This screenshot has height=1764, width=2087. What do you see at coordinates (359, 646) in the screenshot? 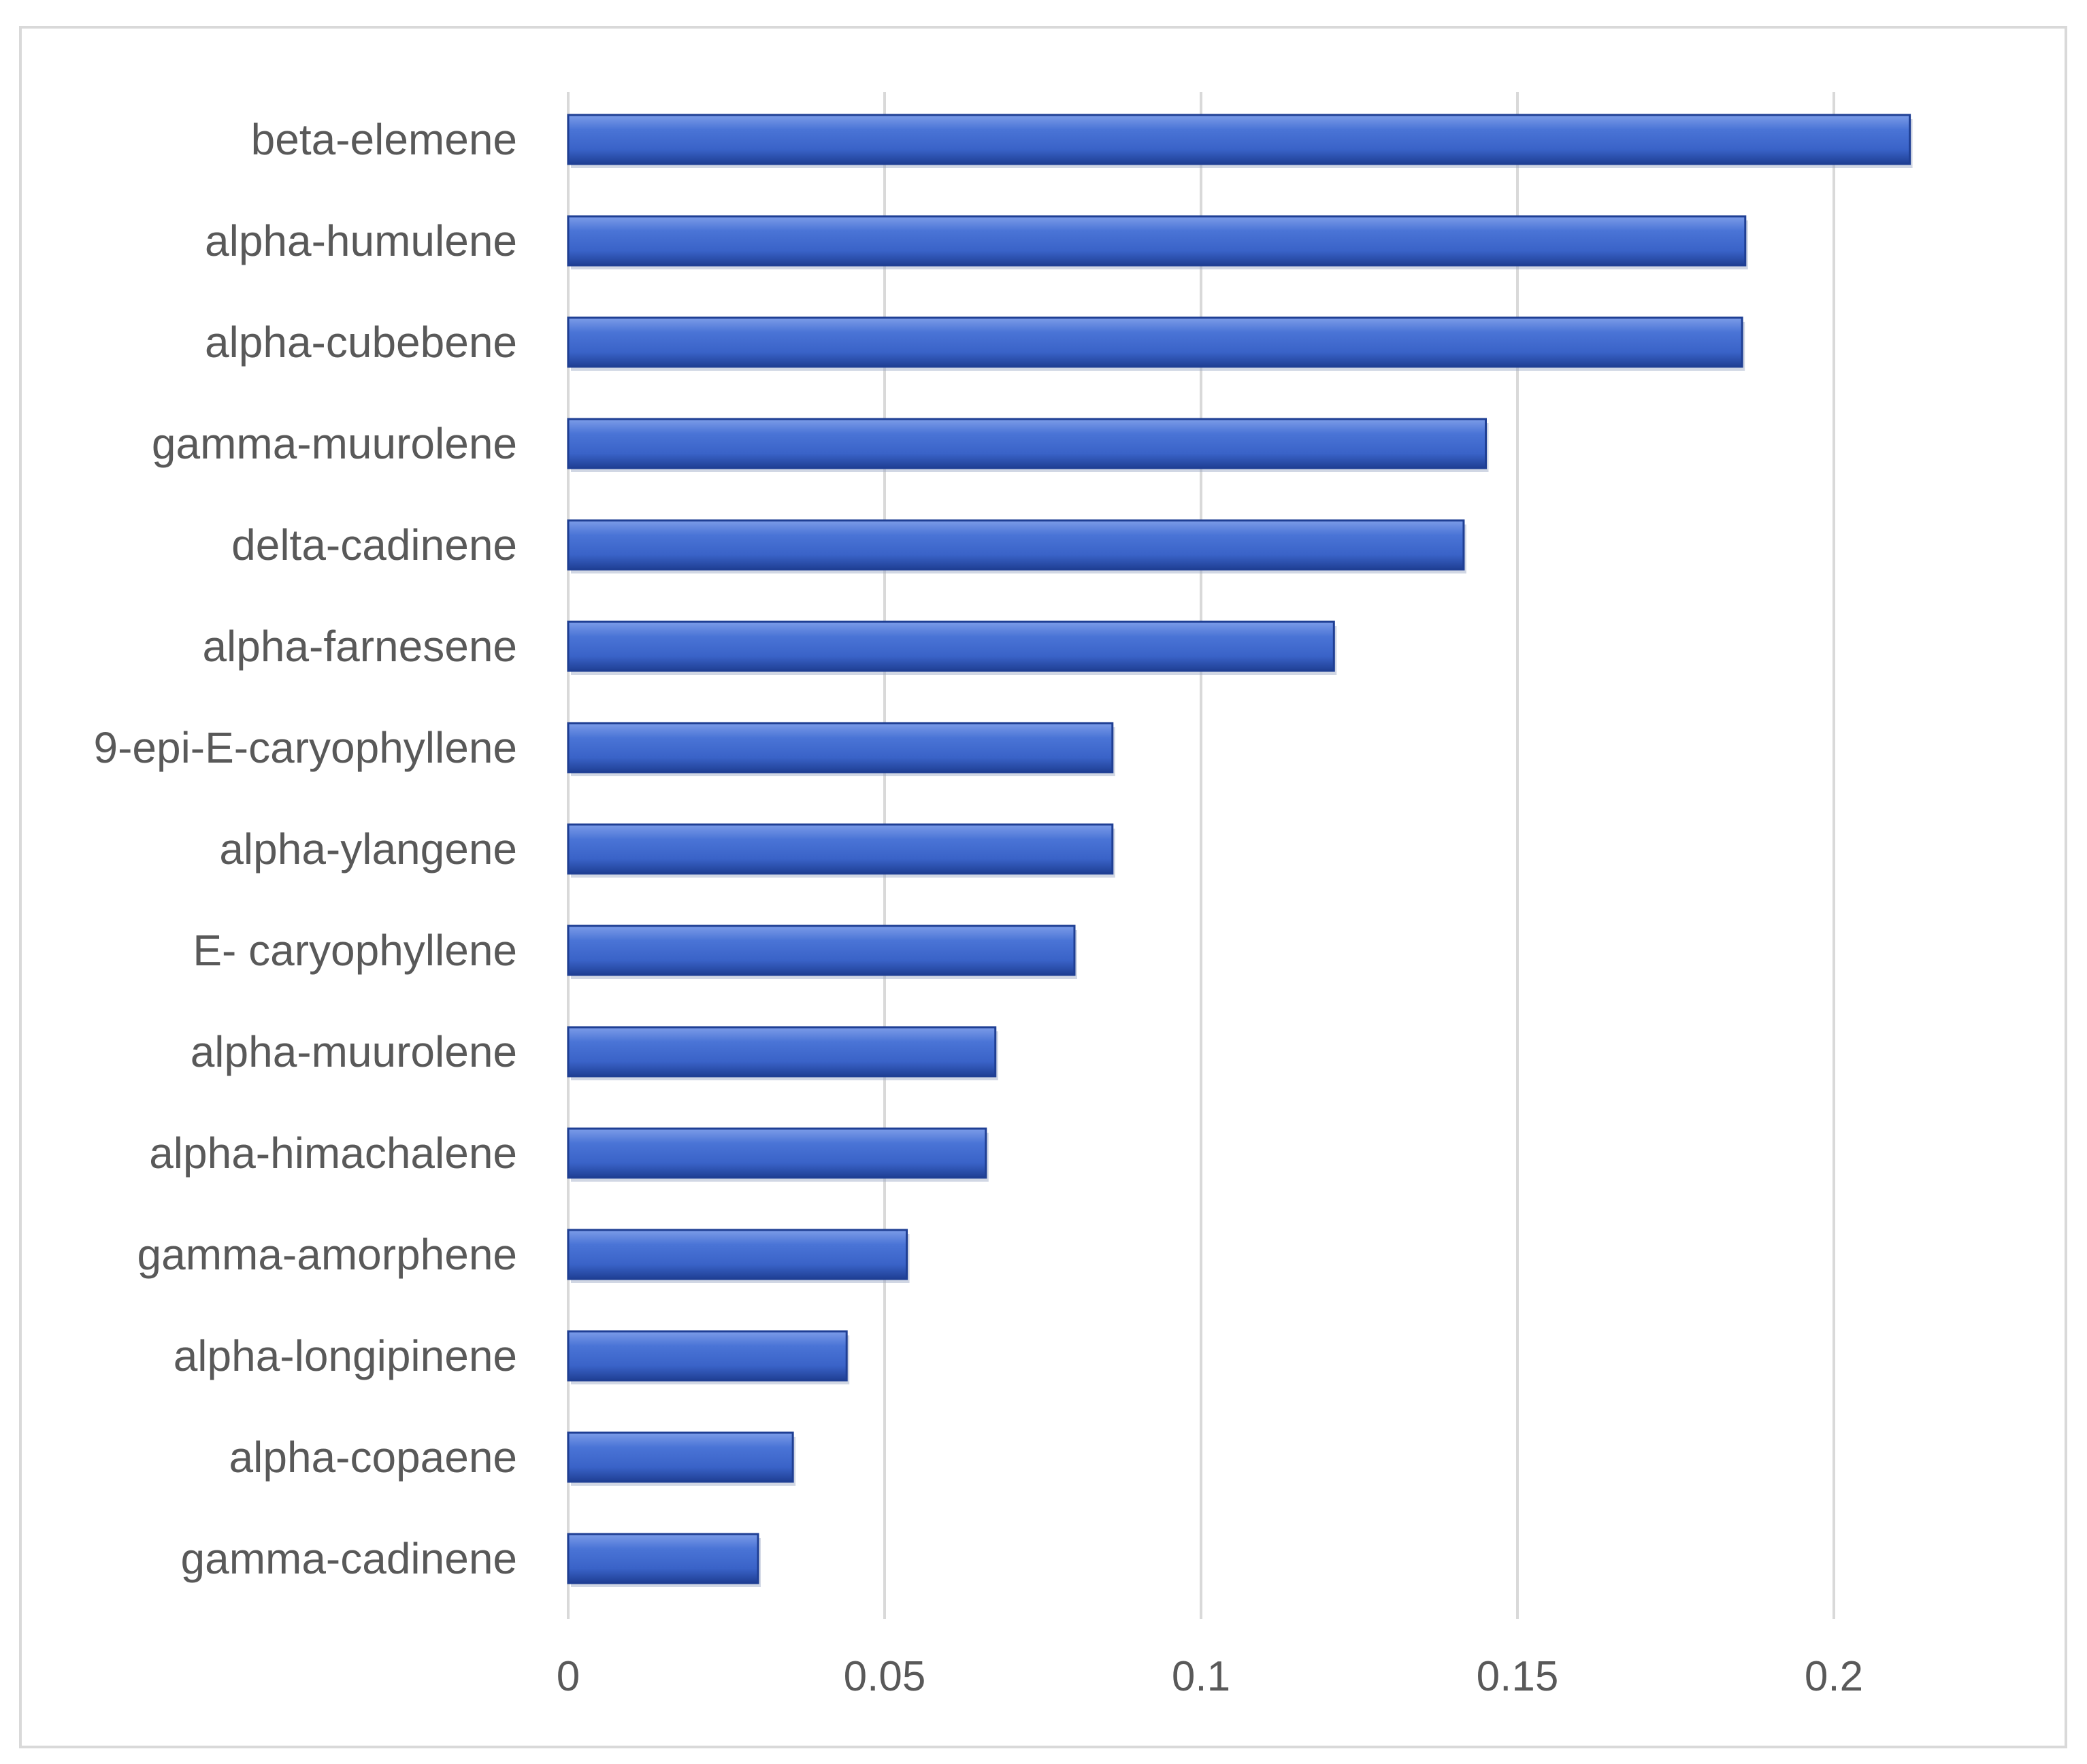
I see `category-label: alpha-farnesene` at bounding box center [359, 646].